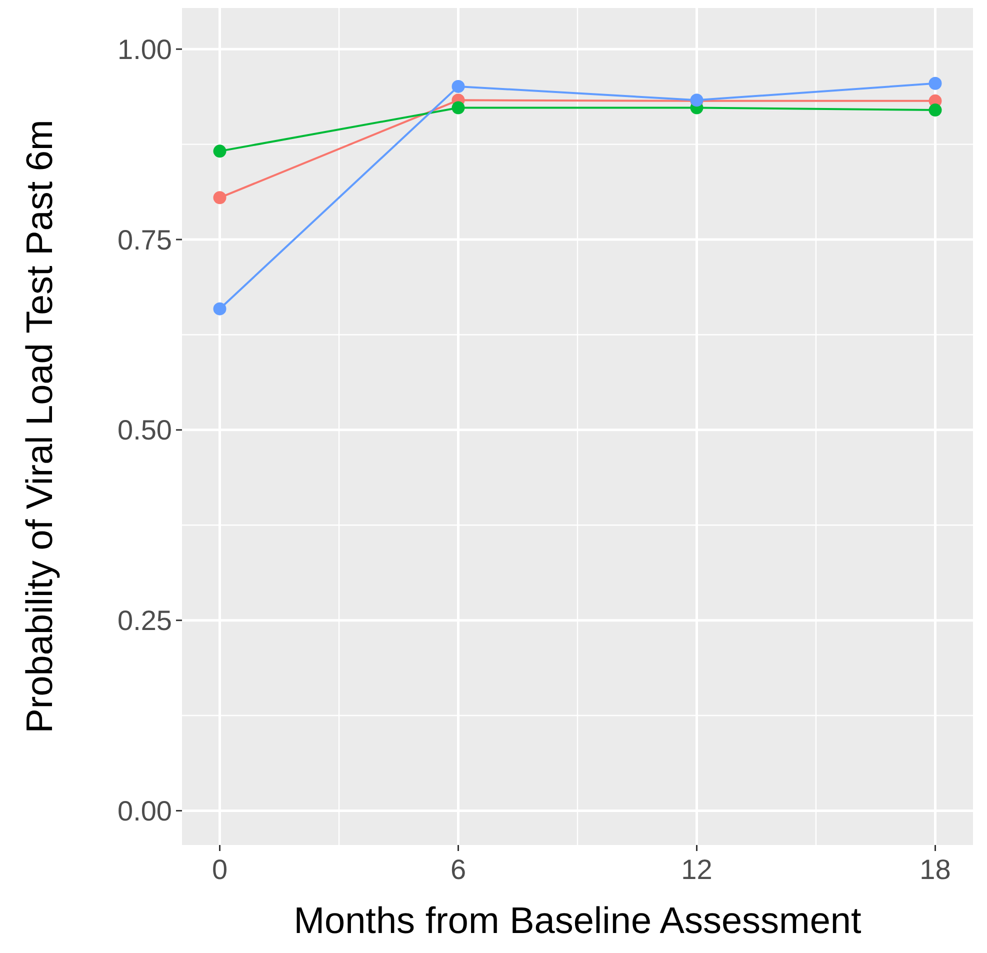 This screenshot has height=953, width=987. Describe the element at coordinates (696, 869) in the screenshot. I see `x-tick-label: 12` at that location.